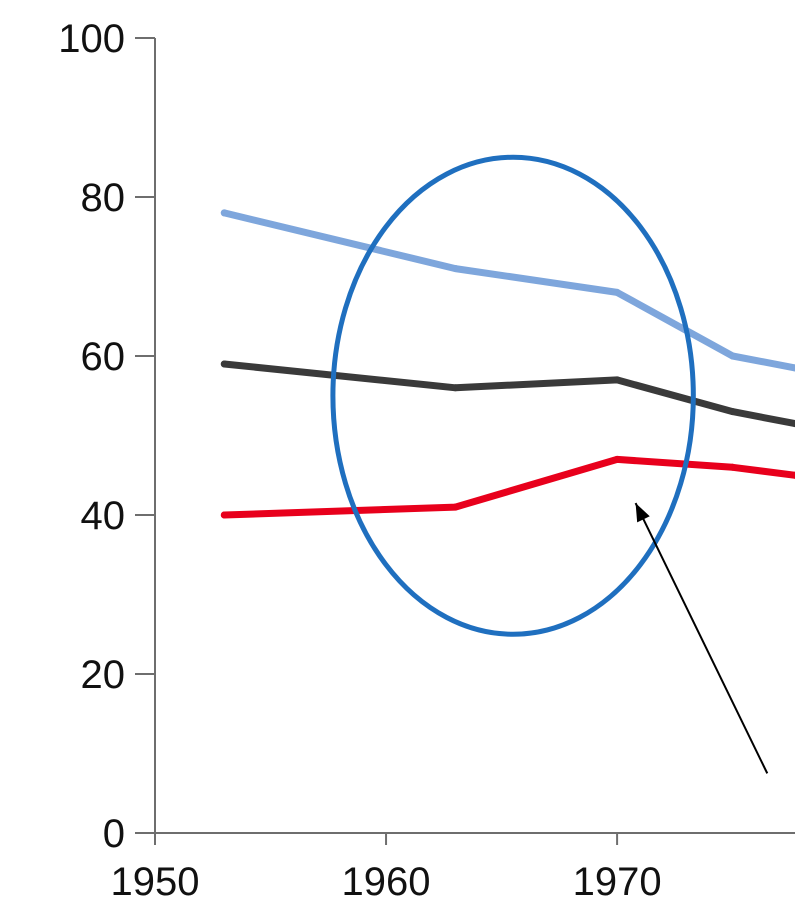  Describe the element at coordinates (106, 436) in the screenshot. I see `y-ticks: 0 20 40 60 80 100` at that location.